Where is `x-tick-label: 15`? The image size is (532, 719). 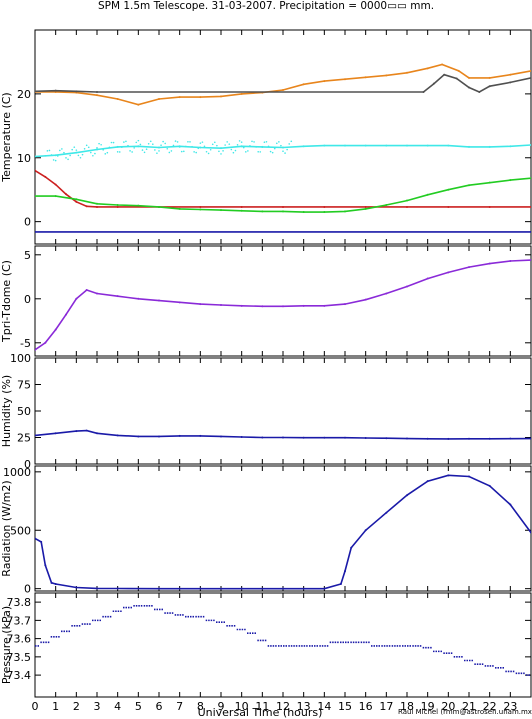 x-tick-label: 15 is located at coordinates (345, 706).